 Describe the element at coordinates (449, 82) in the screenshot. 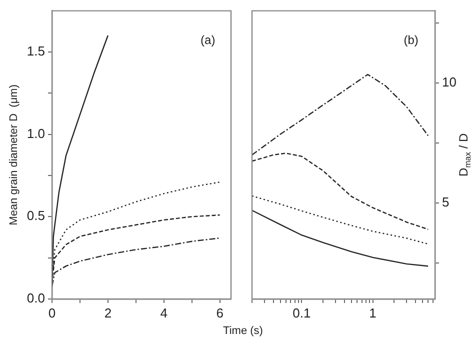

I see `y2-tick-label: 10` at that location.